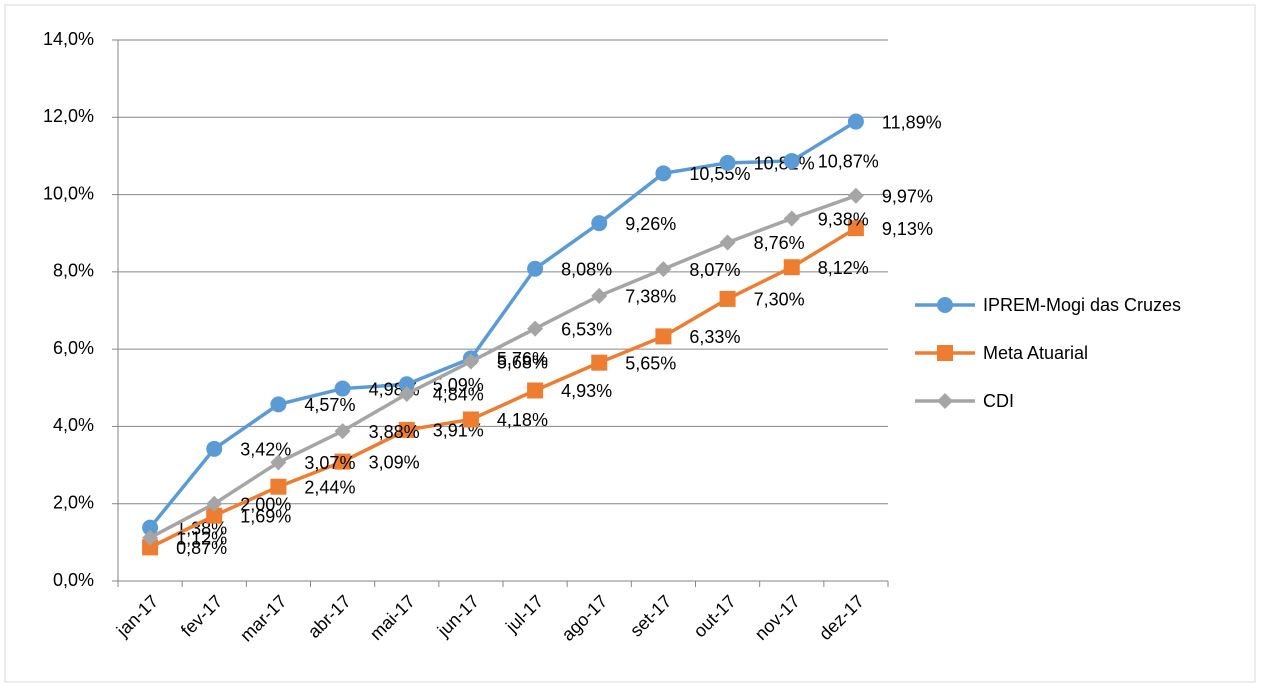 Image resolution: width=1261 pixels, height=693 pixels. I want to click on data-label: 2,44%, so click(329, 487).